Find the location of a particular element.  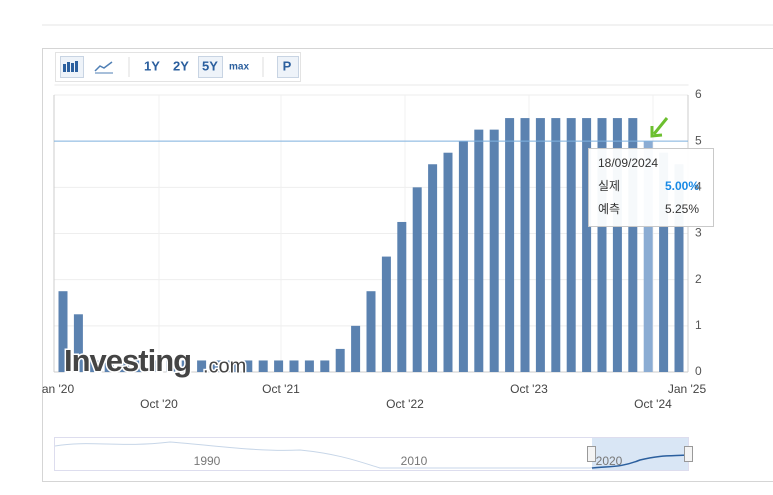

x-tick-label: Oct '23 is located at coordinates (529, 389).